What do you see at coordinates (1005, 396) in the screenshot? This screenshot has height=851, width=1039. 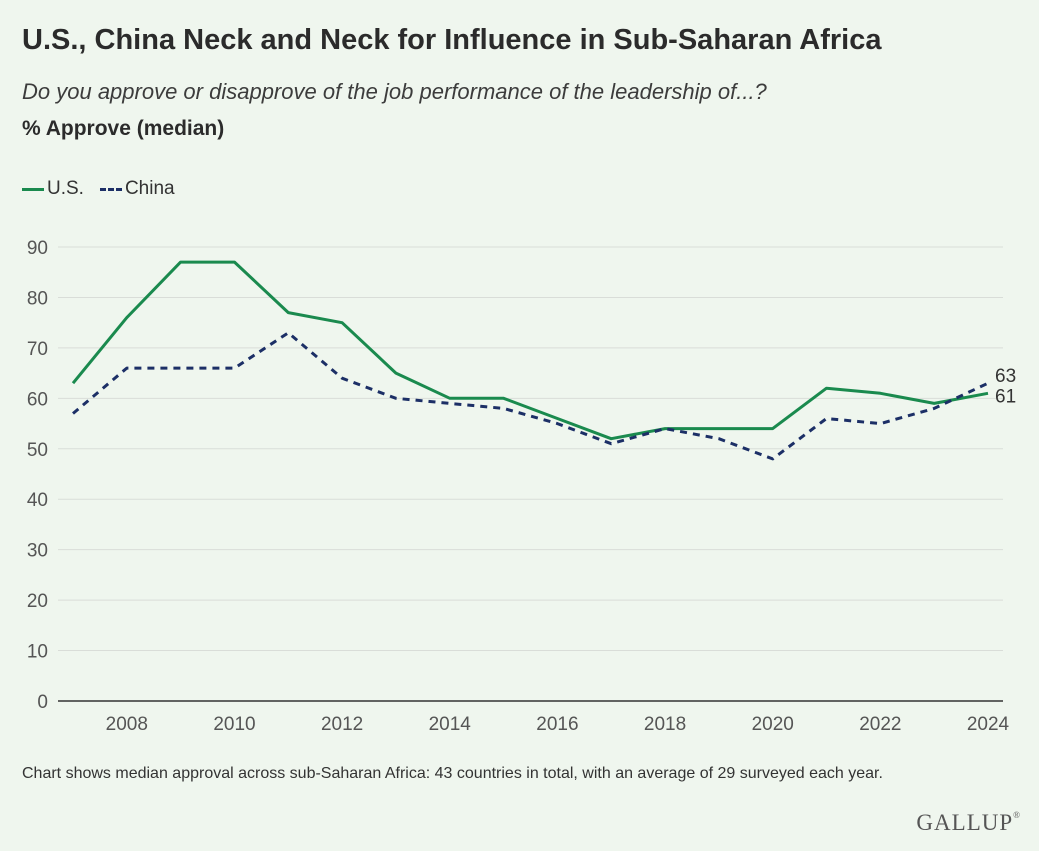 I see `end-label-us: 61` at bounding box center [1005, 396].